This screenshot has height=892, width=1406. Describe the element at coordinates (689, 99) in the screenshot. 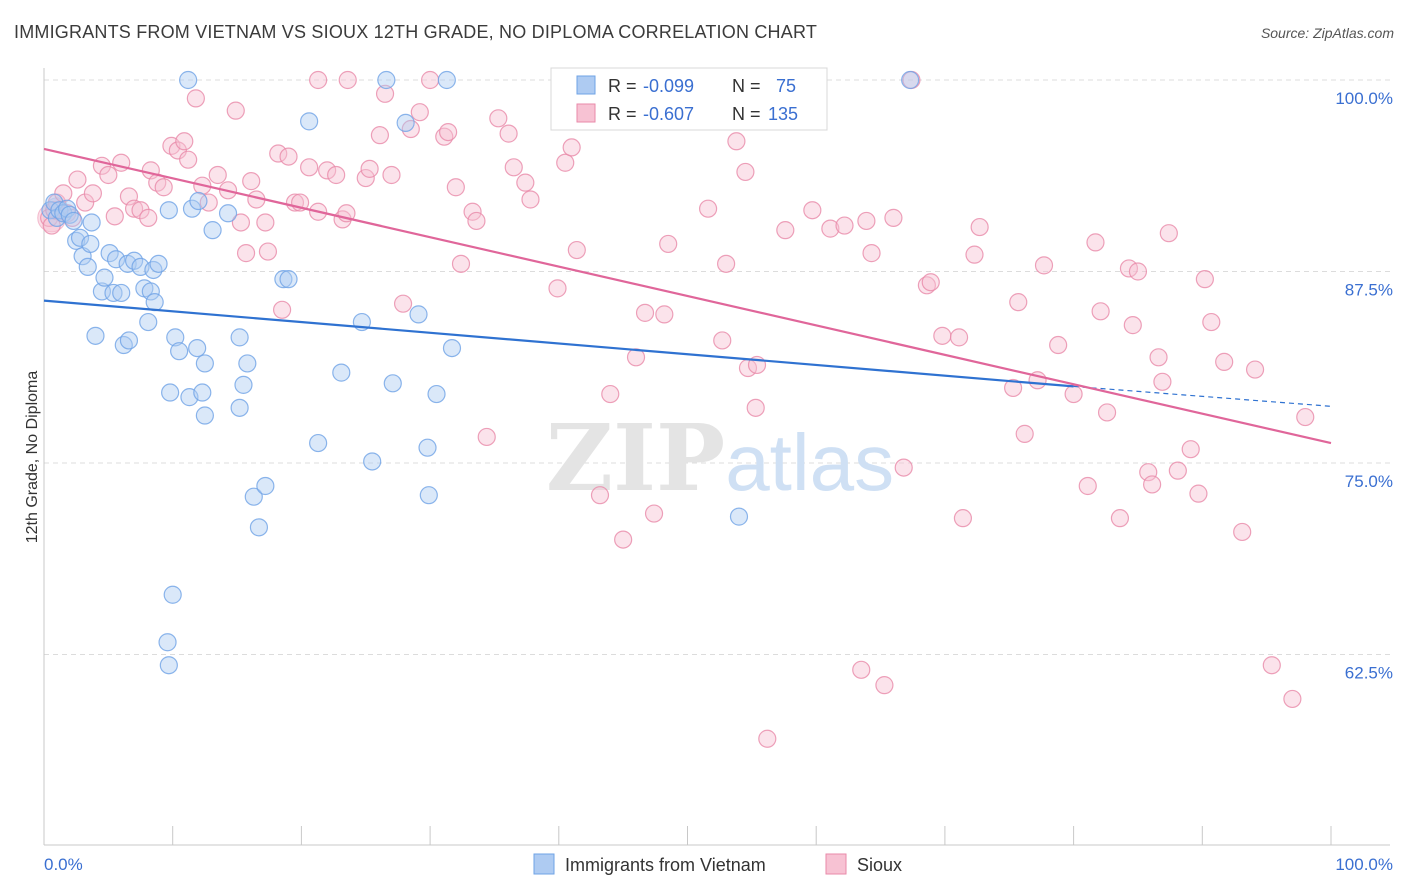

I see `top-legend: R = -0.099 N = 75 R = -0.607 N = 135` at that location.